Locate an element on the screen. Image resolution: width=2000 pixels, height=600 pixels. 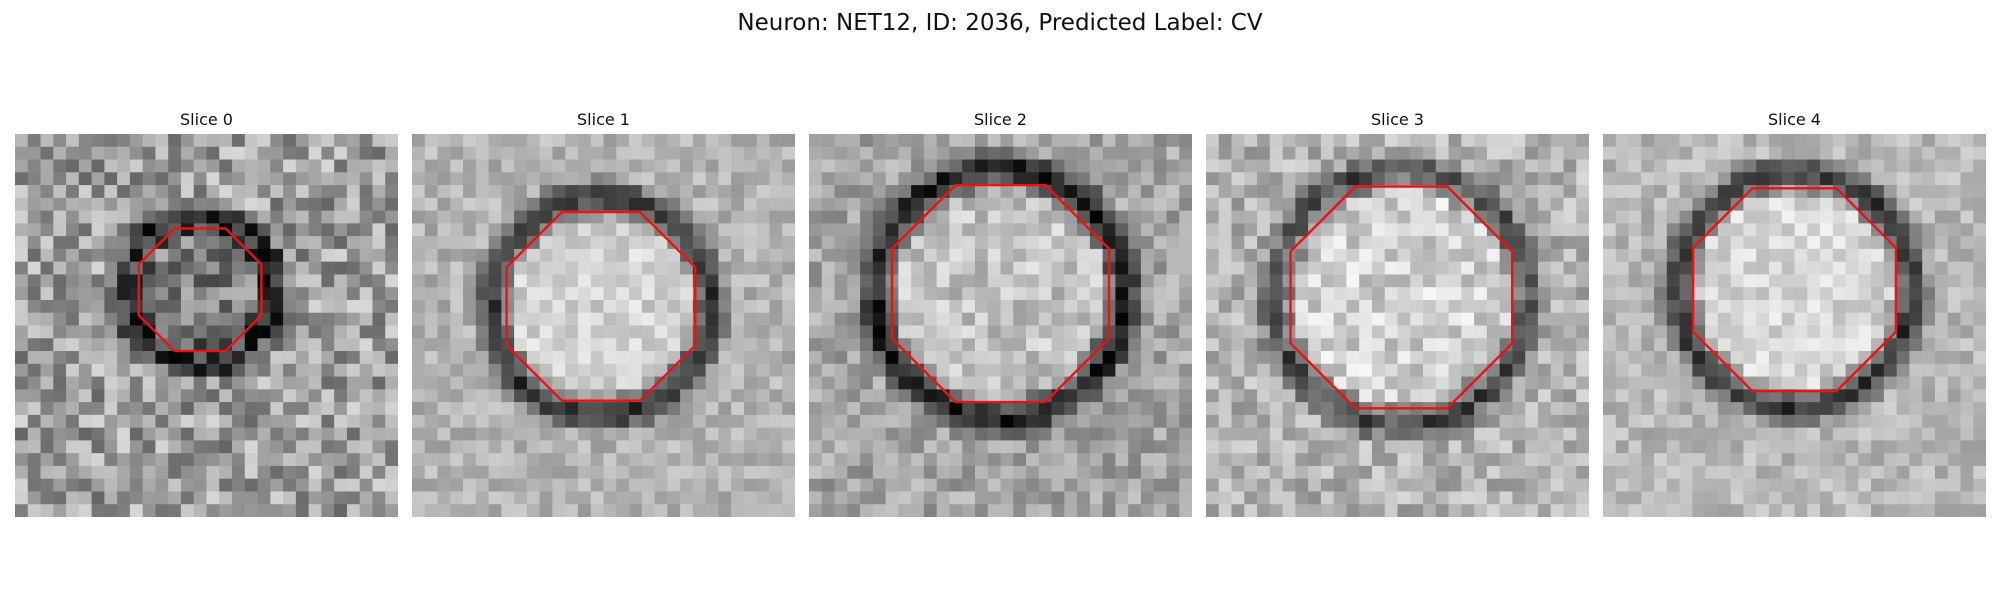
slice-title: Slice 4 is located at coordinates (1794, 119).